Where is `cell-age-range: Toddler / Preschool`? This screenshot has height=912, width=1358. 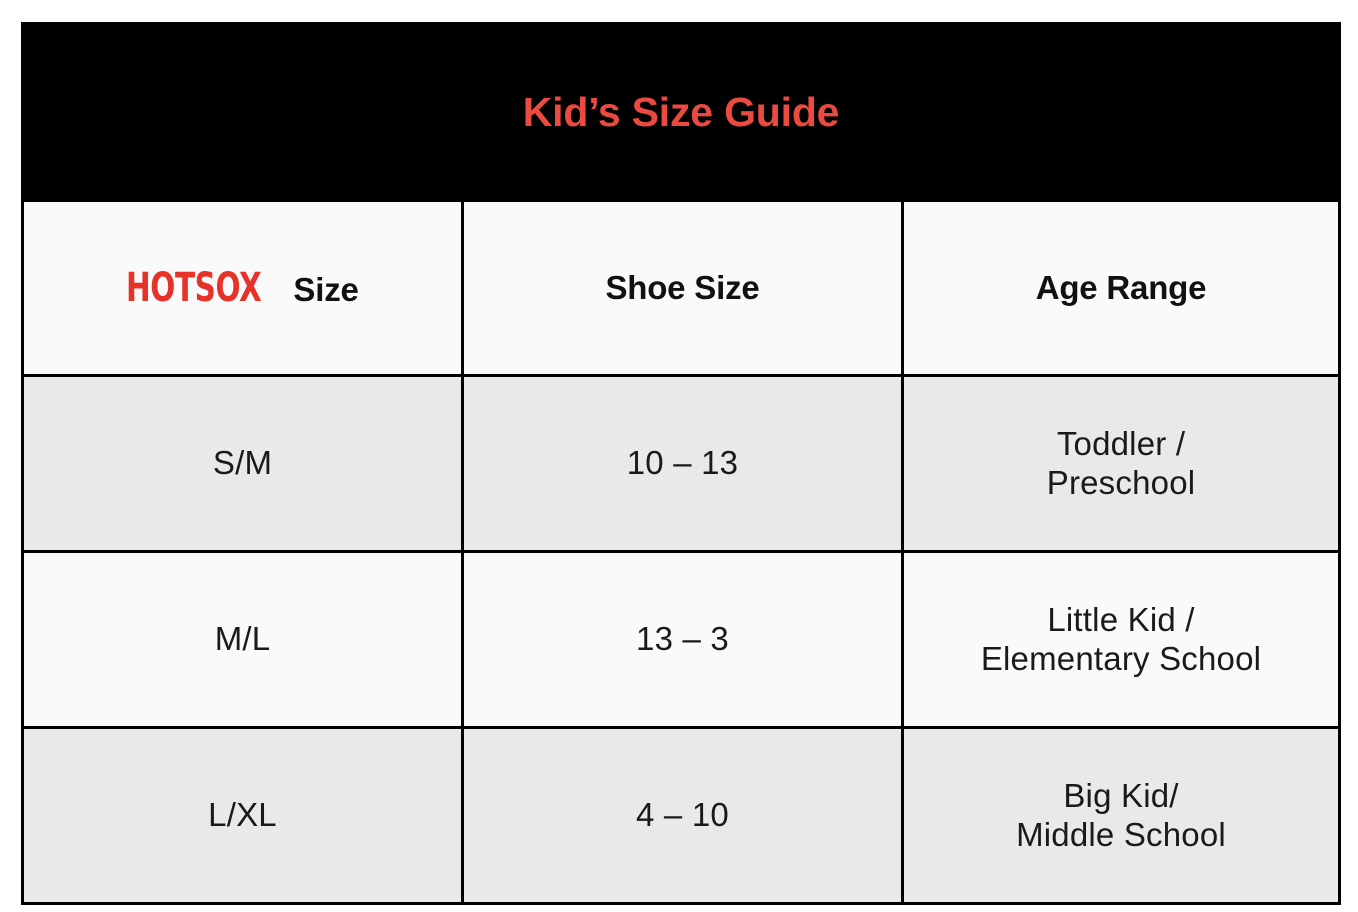 cell-age-range: Toddler / Preschool is located at coordinates (1120, 464).